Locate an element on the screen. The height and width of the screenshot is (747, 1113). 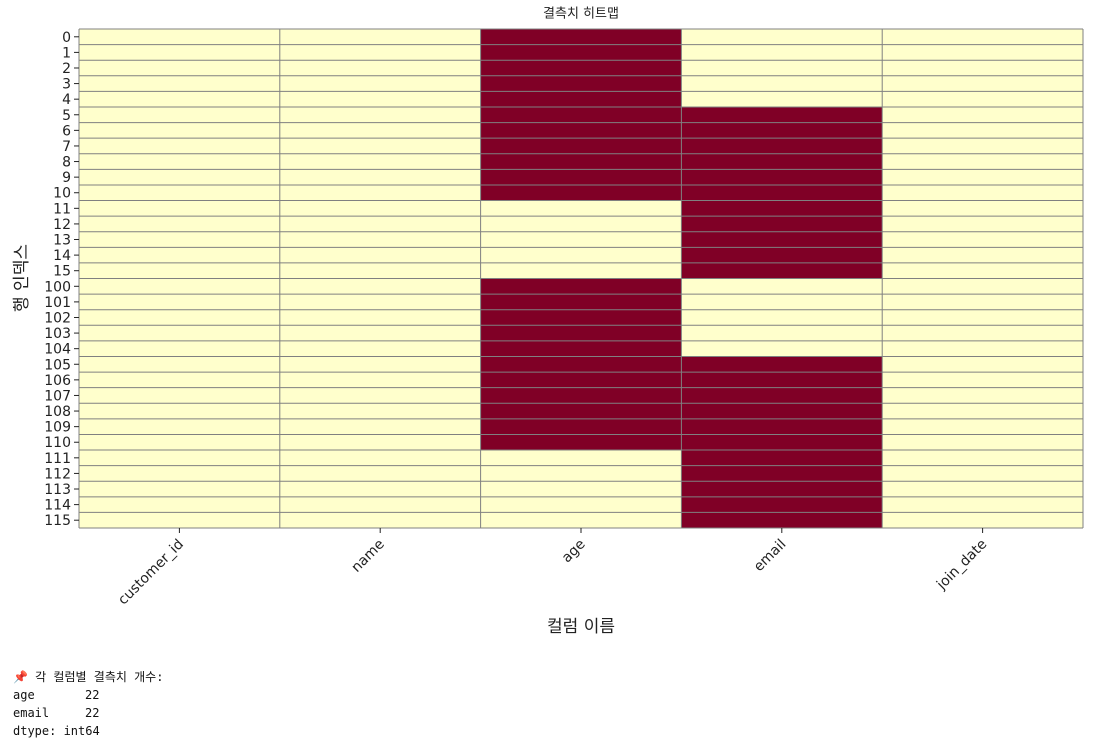
x-tick-label: name is located at coordinates (367, 555).